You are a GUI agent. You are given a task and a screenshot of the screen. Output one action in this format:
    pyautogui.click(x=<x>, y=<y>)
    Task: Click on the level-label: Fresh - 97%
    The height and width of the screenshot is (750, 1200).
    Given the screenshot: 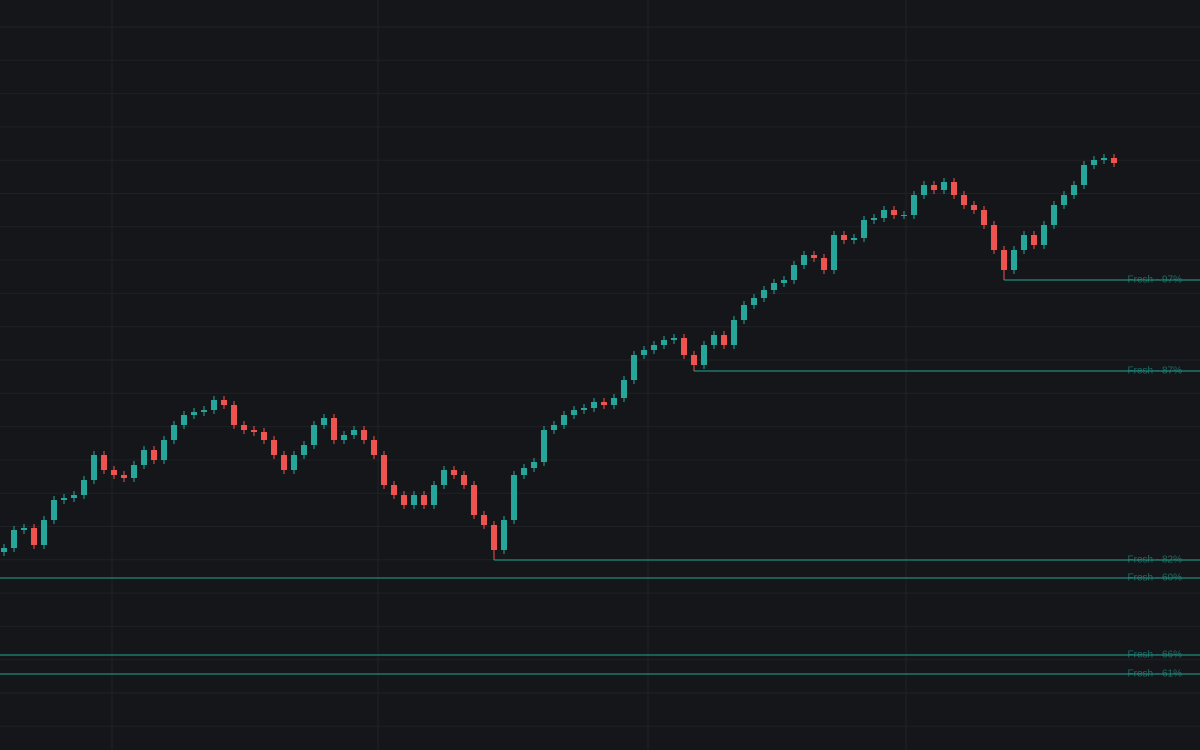 What is the action you would take?
    pyautogui.click(x=1155, y=280)
    